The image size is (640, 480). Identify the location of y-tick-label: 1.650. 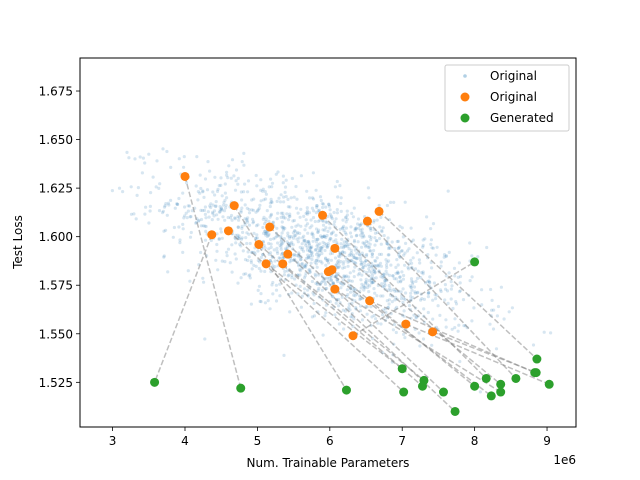
(56, 140).